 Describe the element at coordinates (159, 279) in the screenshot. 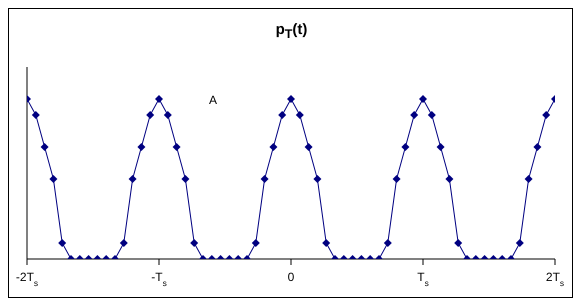

I see `x-tick-label: -T$_{s}$` at that location.